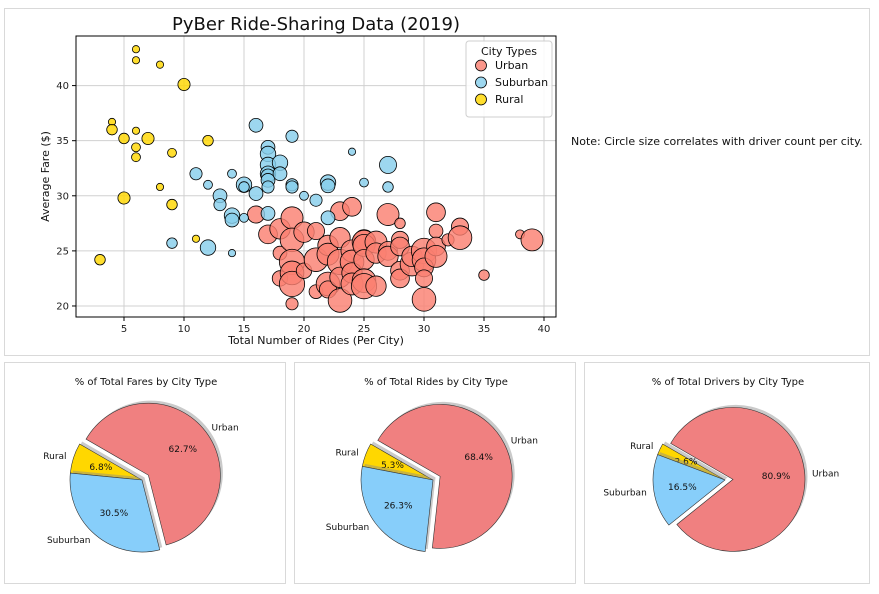 The image size is (879, 594). I want to click on x-axis-label: Total Number of Rides (Per City), so click(315, 340).